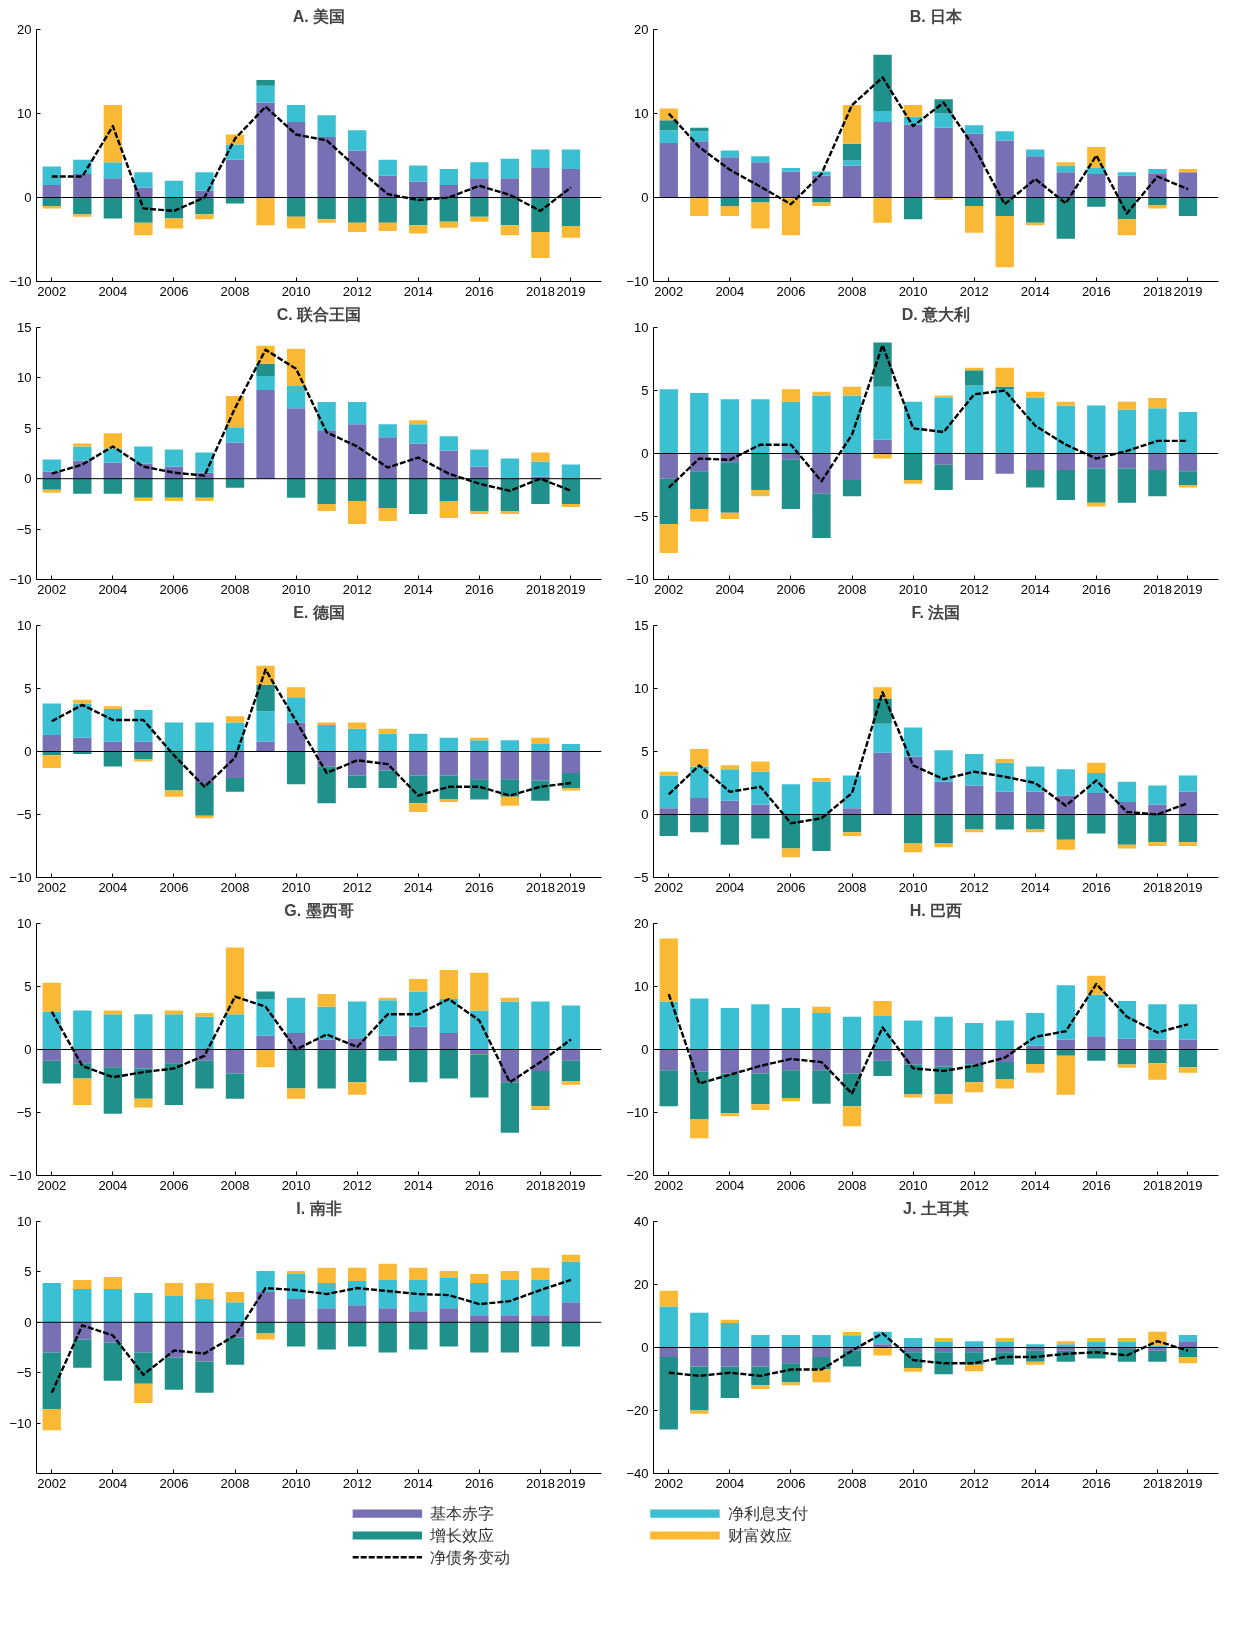  What do you see at coordinates (936, 1208) in the screenshot?
I see `chart-title: J. 土耳其` at bounding box center [936, 1208].